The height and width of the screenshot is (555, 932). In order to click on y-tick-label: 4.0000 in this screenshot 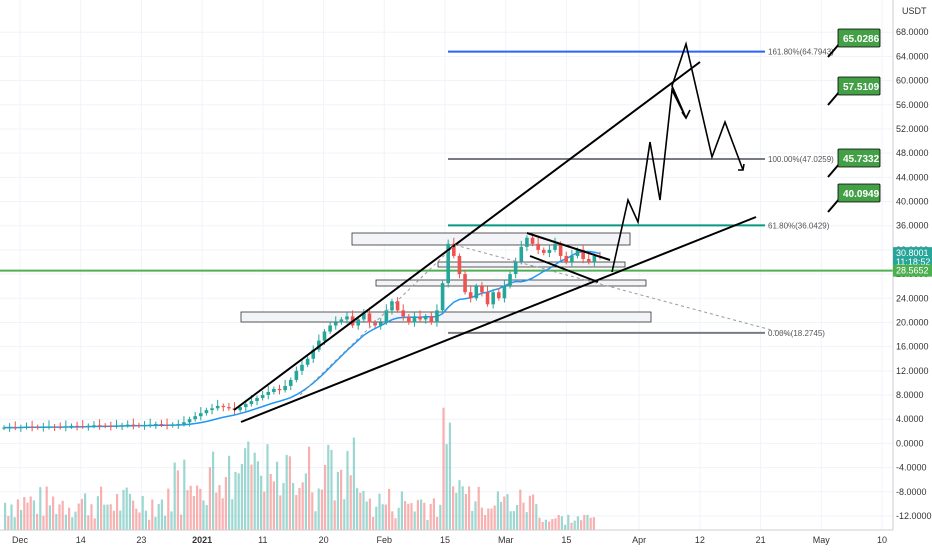, I will do `click(910, 419)`.